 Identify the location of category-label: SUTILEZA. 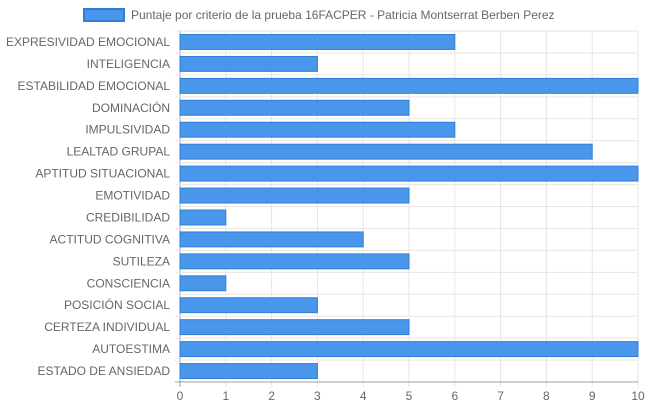
(141, 261).